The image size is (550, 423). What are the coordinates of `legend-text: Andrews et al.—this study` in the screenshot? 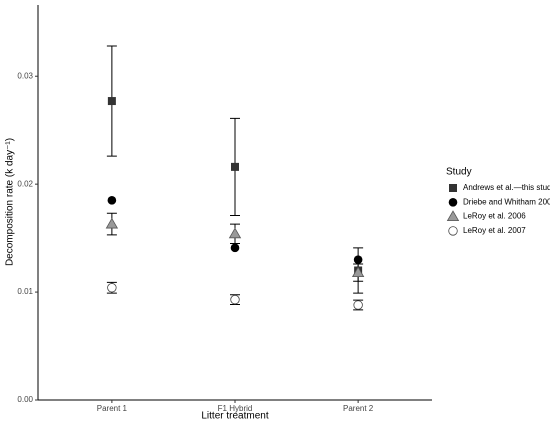 It's located at (506, 187).